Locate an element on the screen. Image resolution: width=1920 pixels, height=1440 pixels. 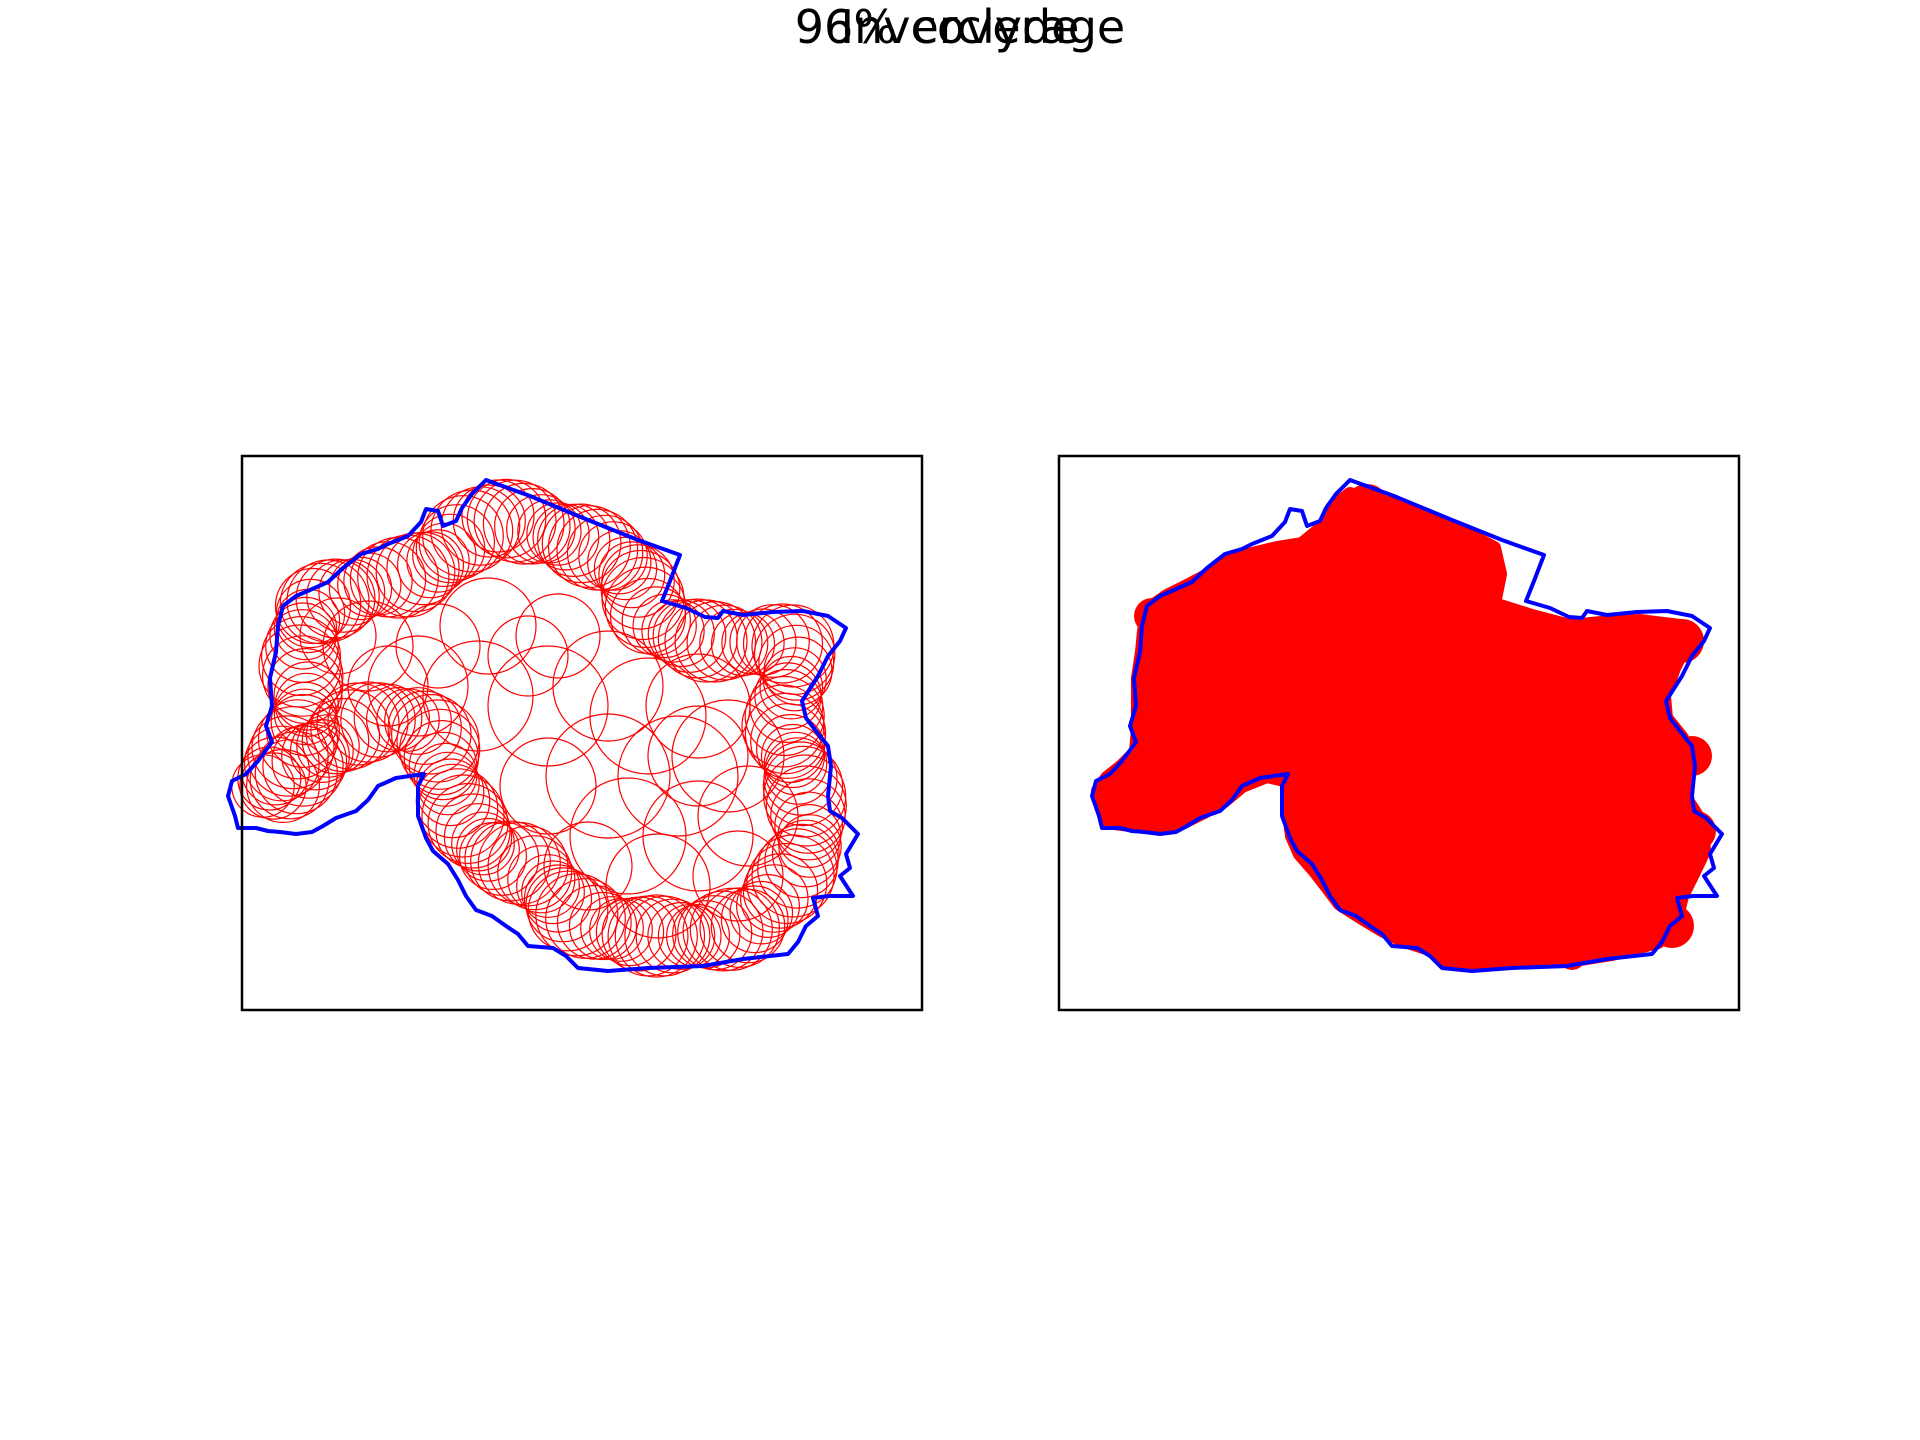
map-panel-filled is located at coordinates (1399, 733).